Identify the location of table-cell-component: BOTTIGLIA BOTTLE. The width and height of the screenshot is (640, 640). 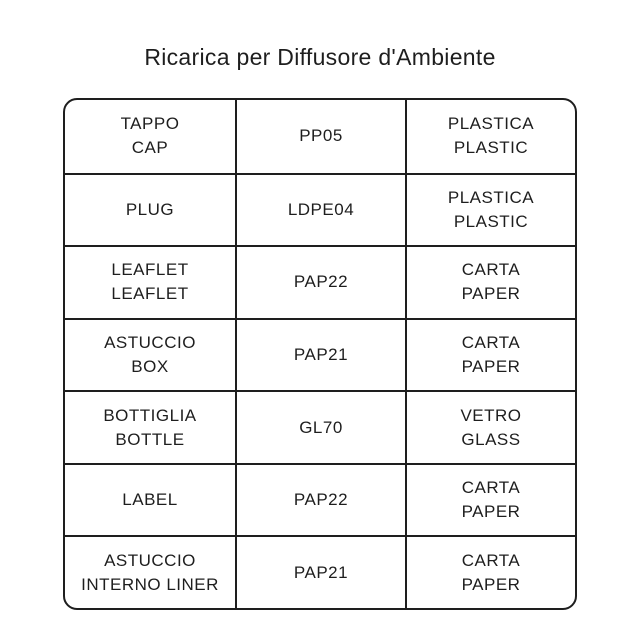
(150, 426).